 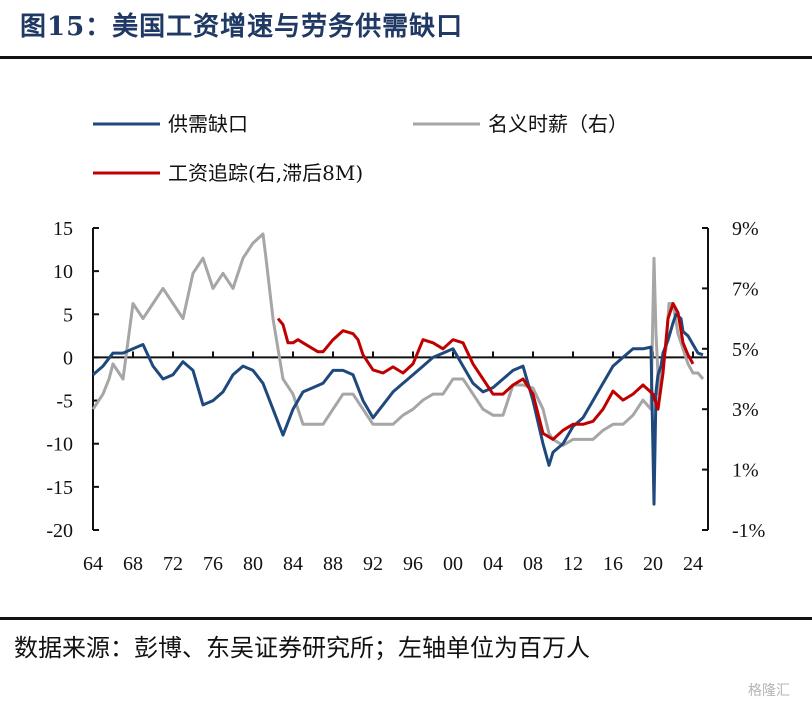 What do you see at coordinates (63, 229) in the screenshot?
I see `left-axis-tick-label: 15` at bounding box center [63, 229].